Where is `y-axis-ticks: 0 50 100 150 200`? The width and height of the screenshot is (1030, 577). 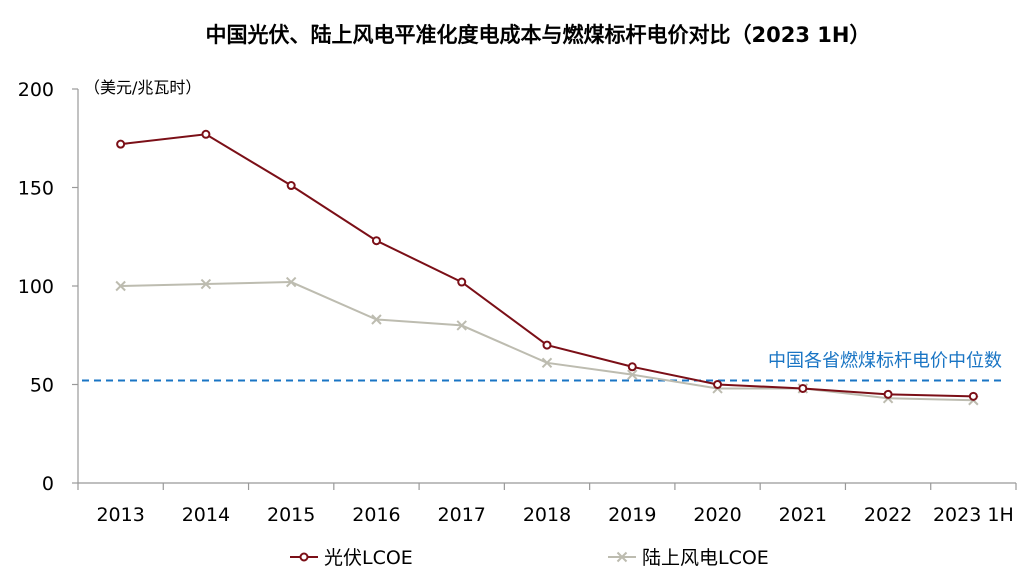
y-axis-ticks: 0 50 100 150 200 is located at coordinates (48, 287).